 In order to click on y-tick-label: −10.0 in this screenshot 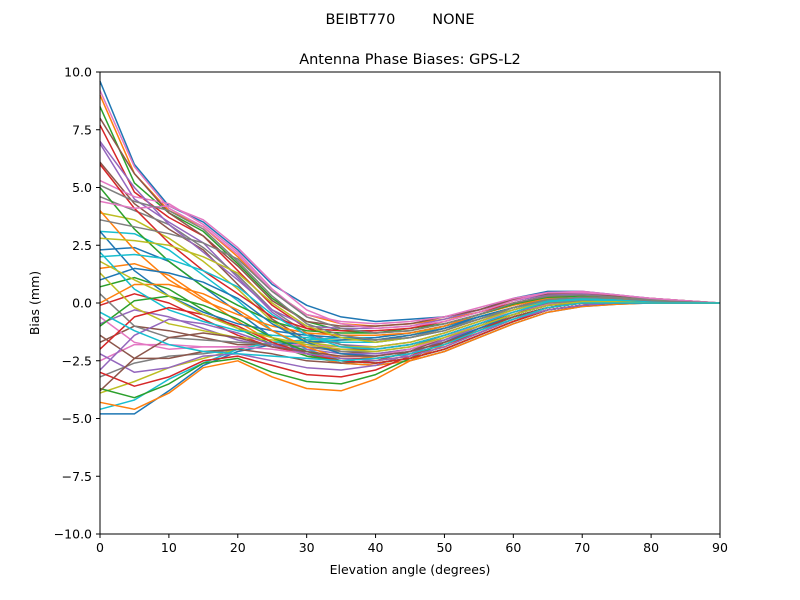, I will do `click(73, 534)`.